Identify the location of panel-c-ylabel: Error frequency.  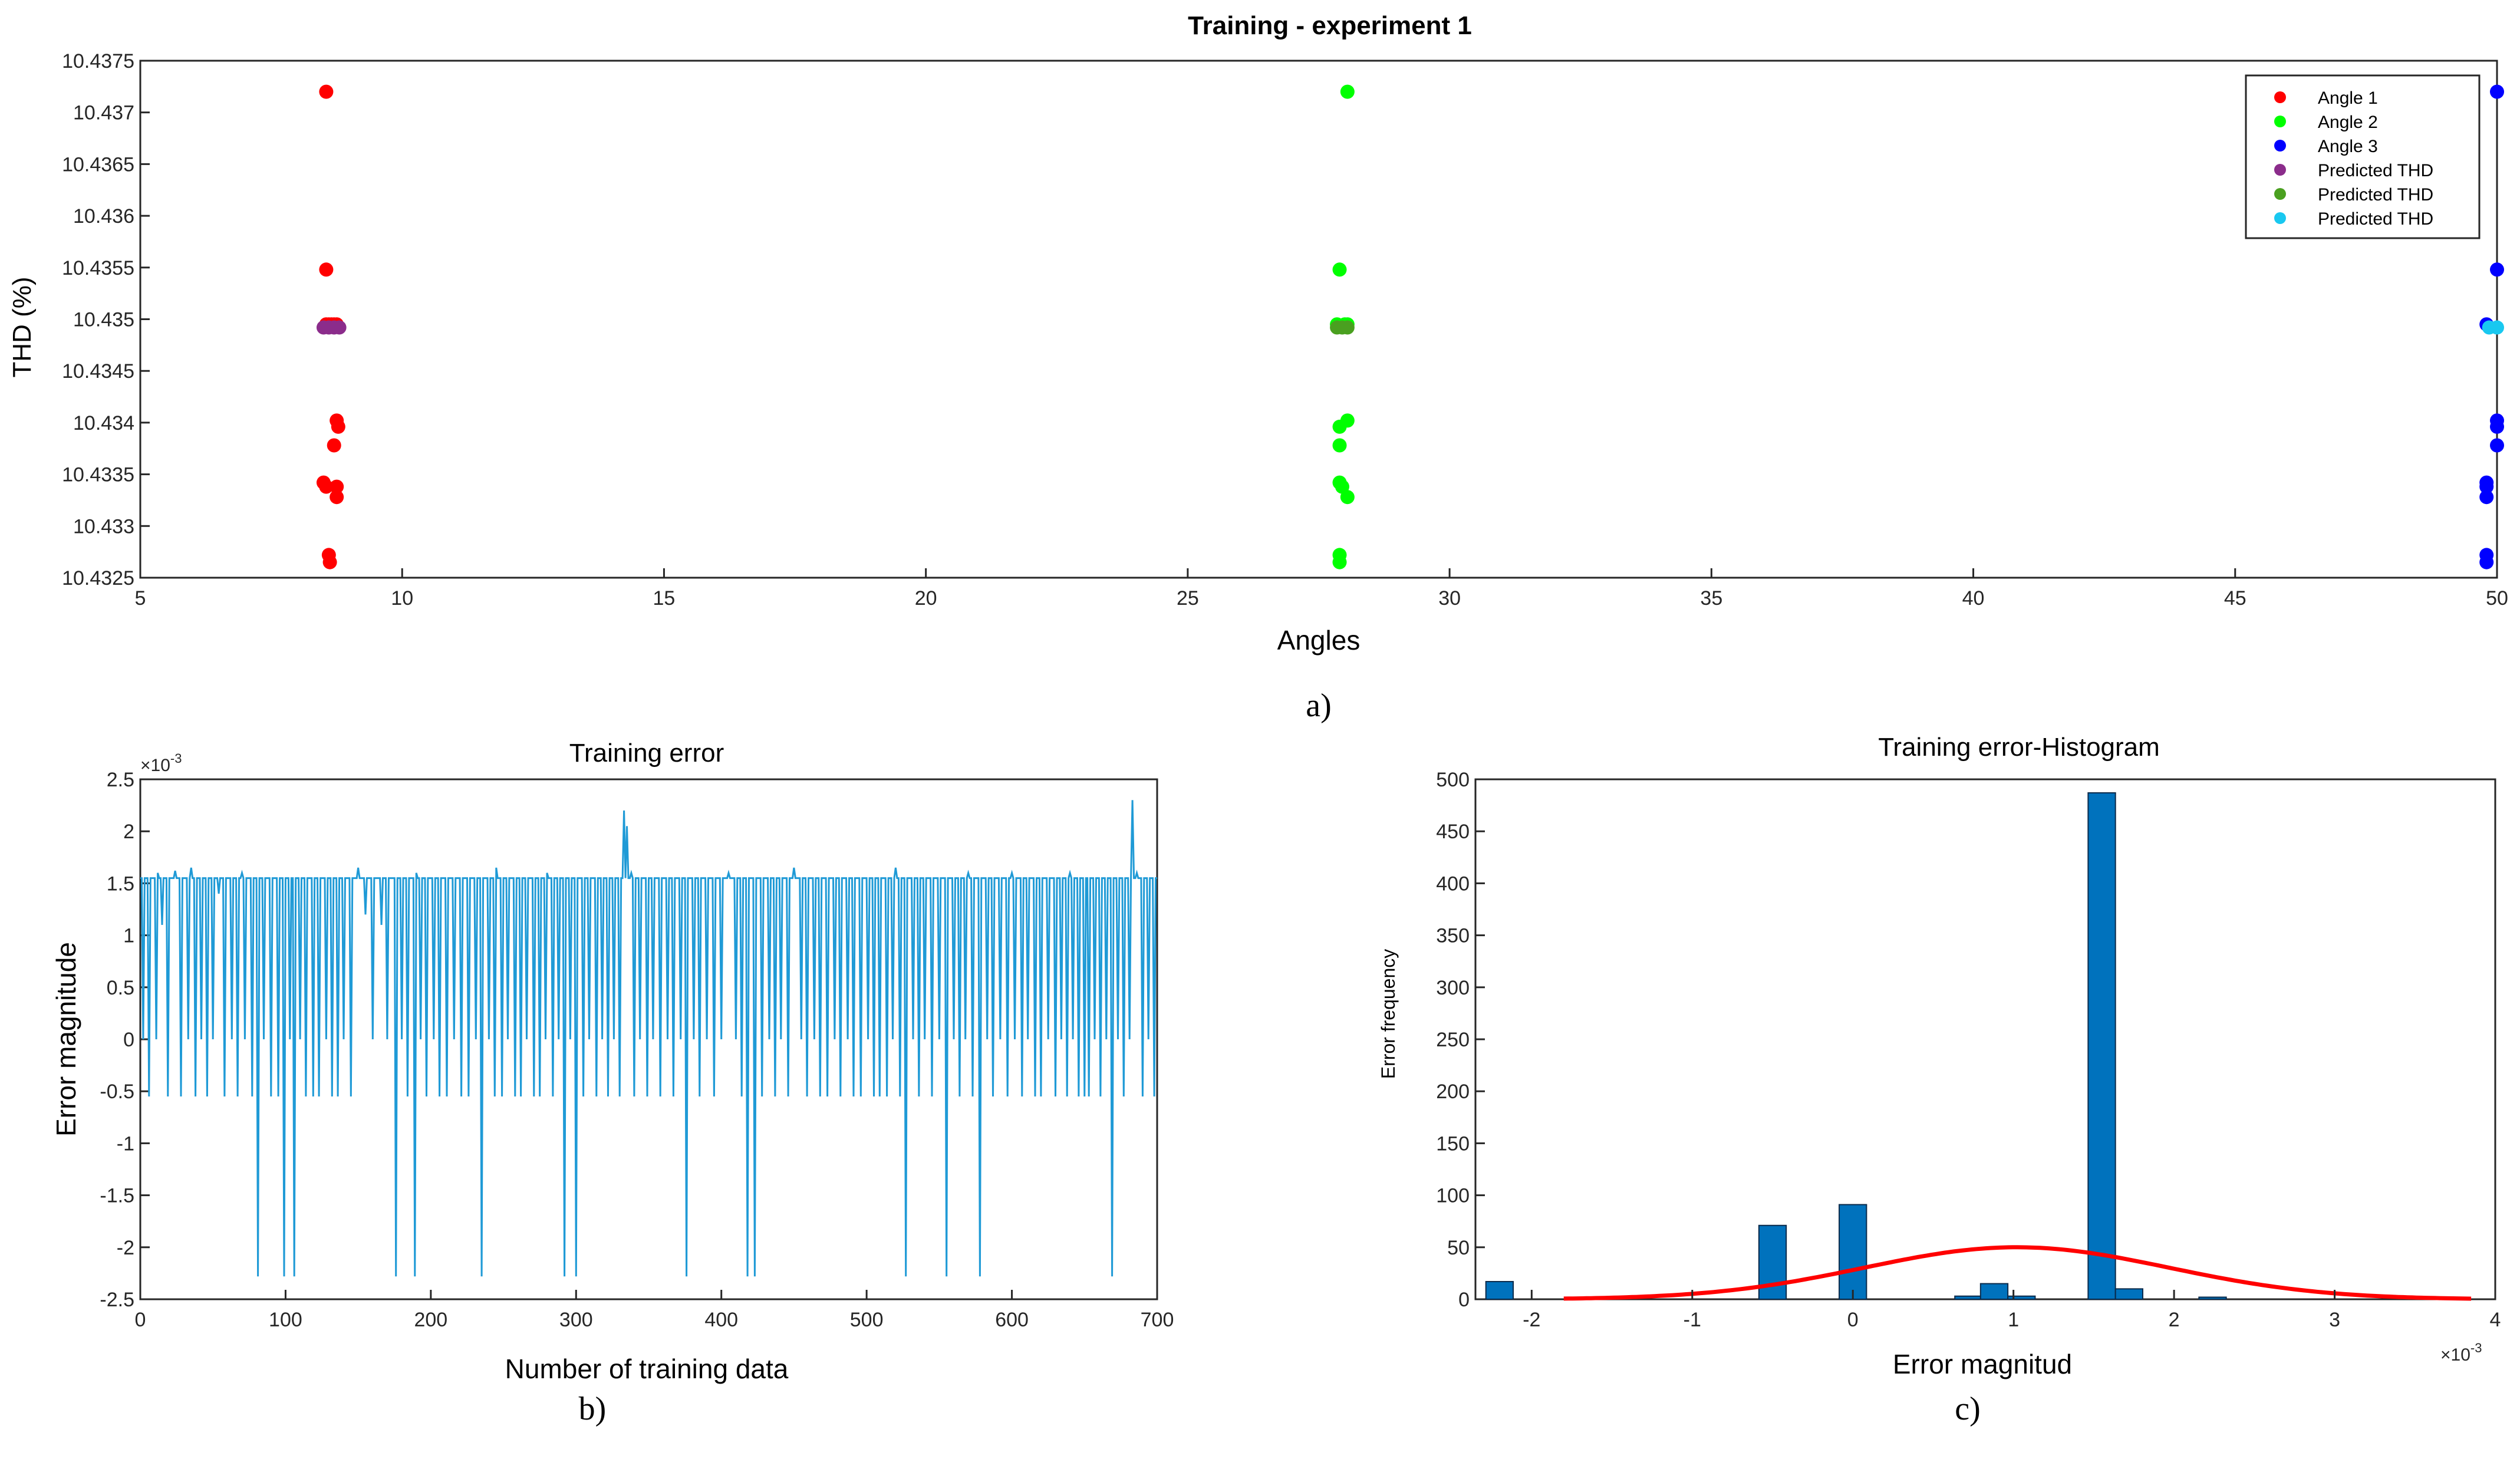
(1388, 1014).